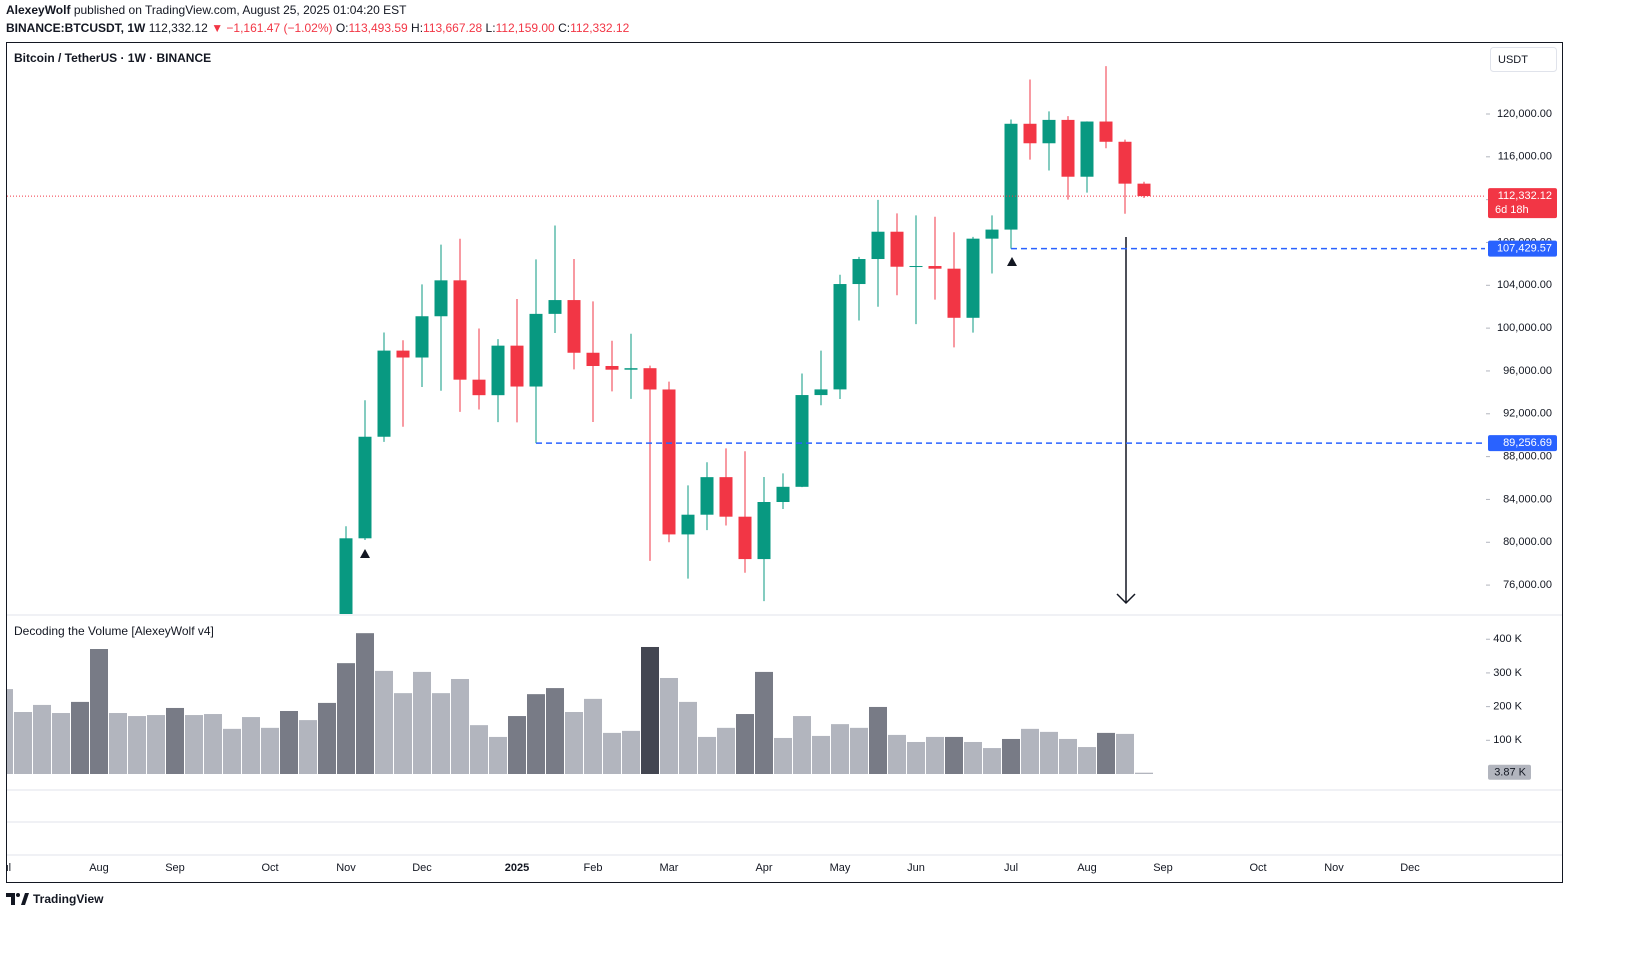 Image resolution: width=1628 pixels, height=957 pixels. Describe the element at coordinates (342, 28) in the screenshot. I see `ohlc-key: O:` at that location.